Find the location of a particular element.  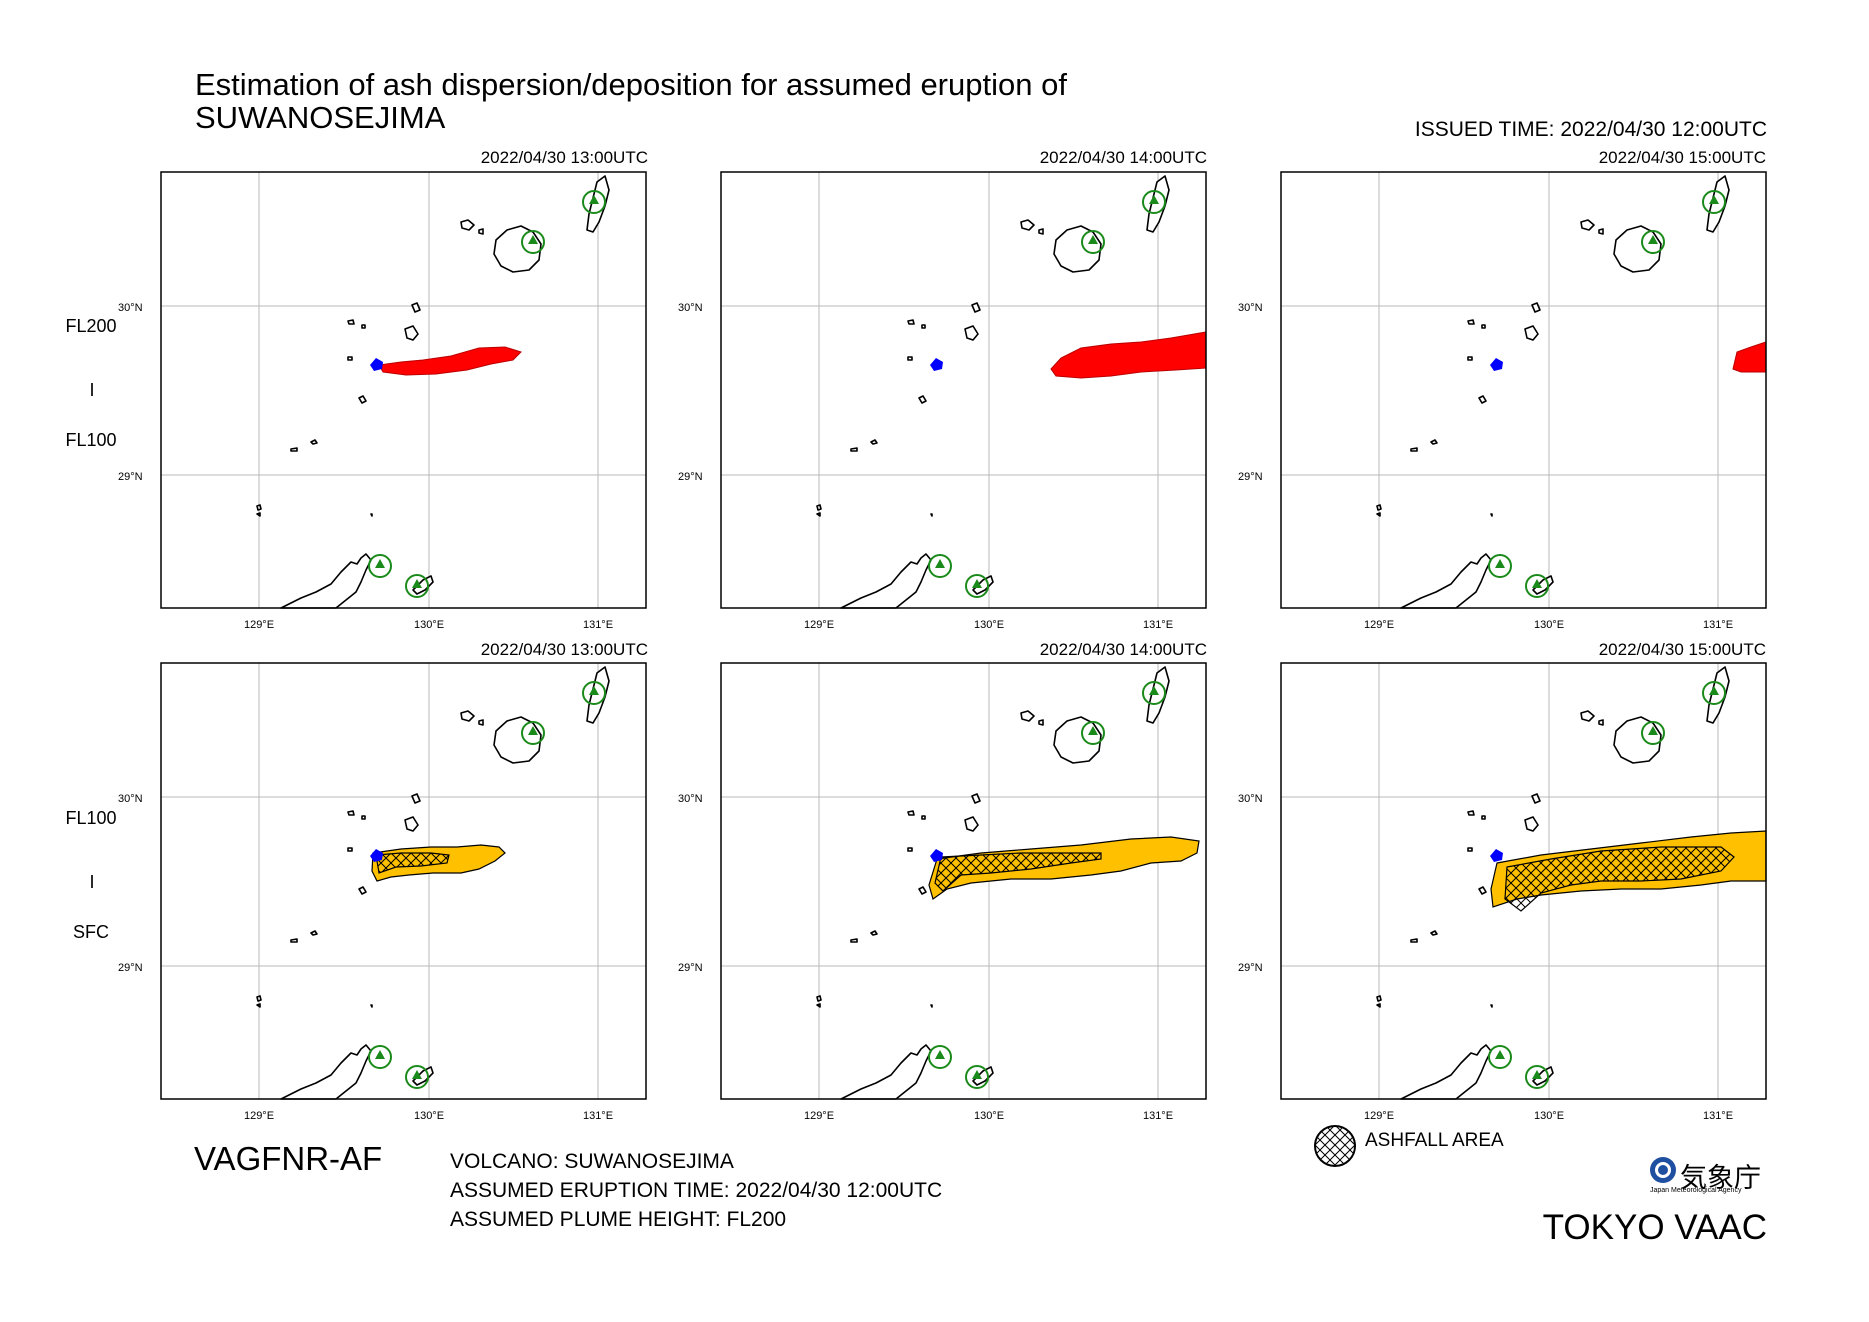

level-bottom-row1: FL100 is located at coordinates (91, 440).